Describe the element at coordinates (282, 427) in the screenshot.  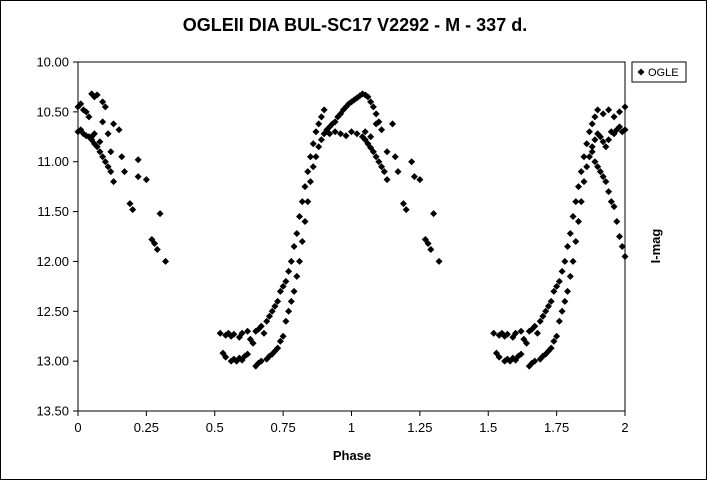
I see `x-tick-label: 0.75` at that location.